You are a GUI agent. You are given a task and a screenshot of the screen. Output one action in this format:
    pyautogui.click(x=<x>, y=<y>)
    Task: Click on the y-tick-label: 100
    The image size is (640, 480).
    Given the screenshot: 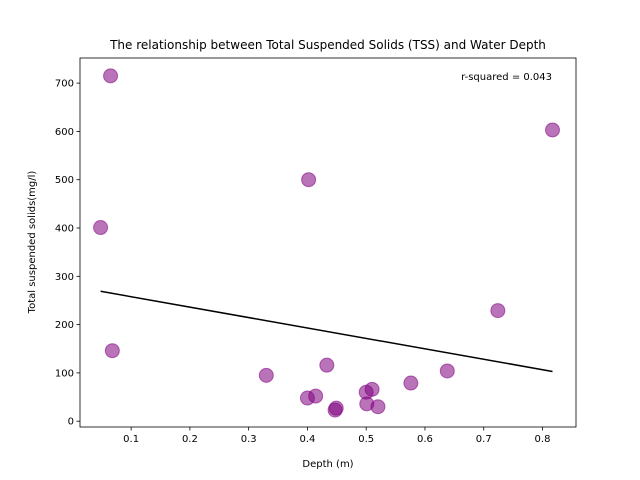 What is the action you would take?
    pyautogui.click(x=64, y=373)
    